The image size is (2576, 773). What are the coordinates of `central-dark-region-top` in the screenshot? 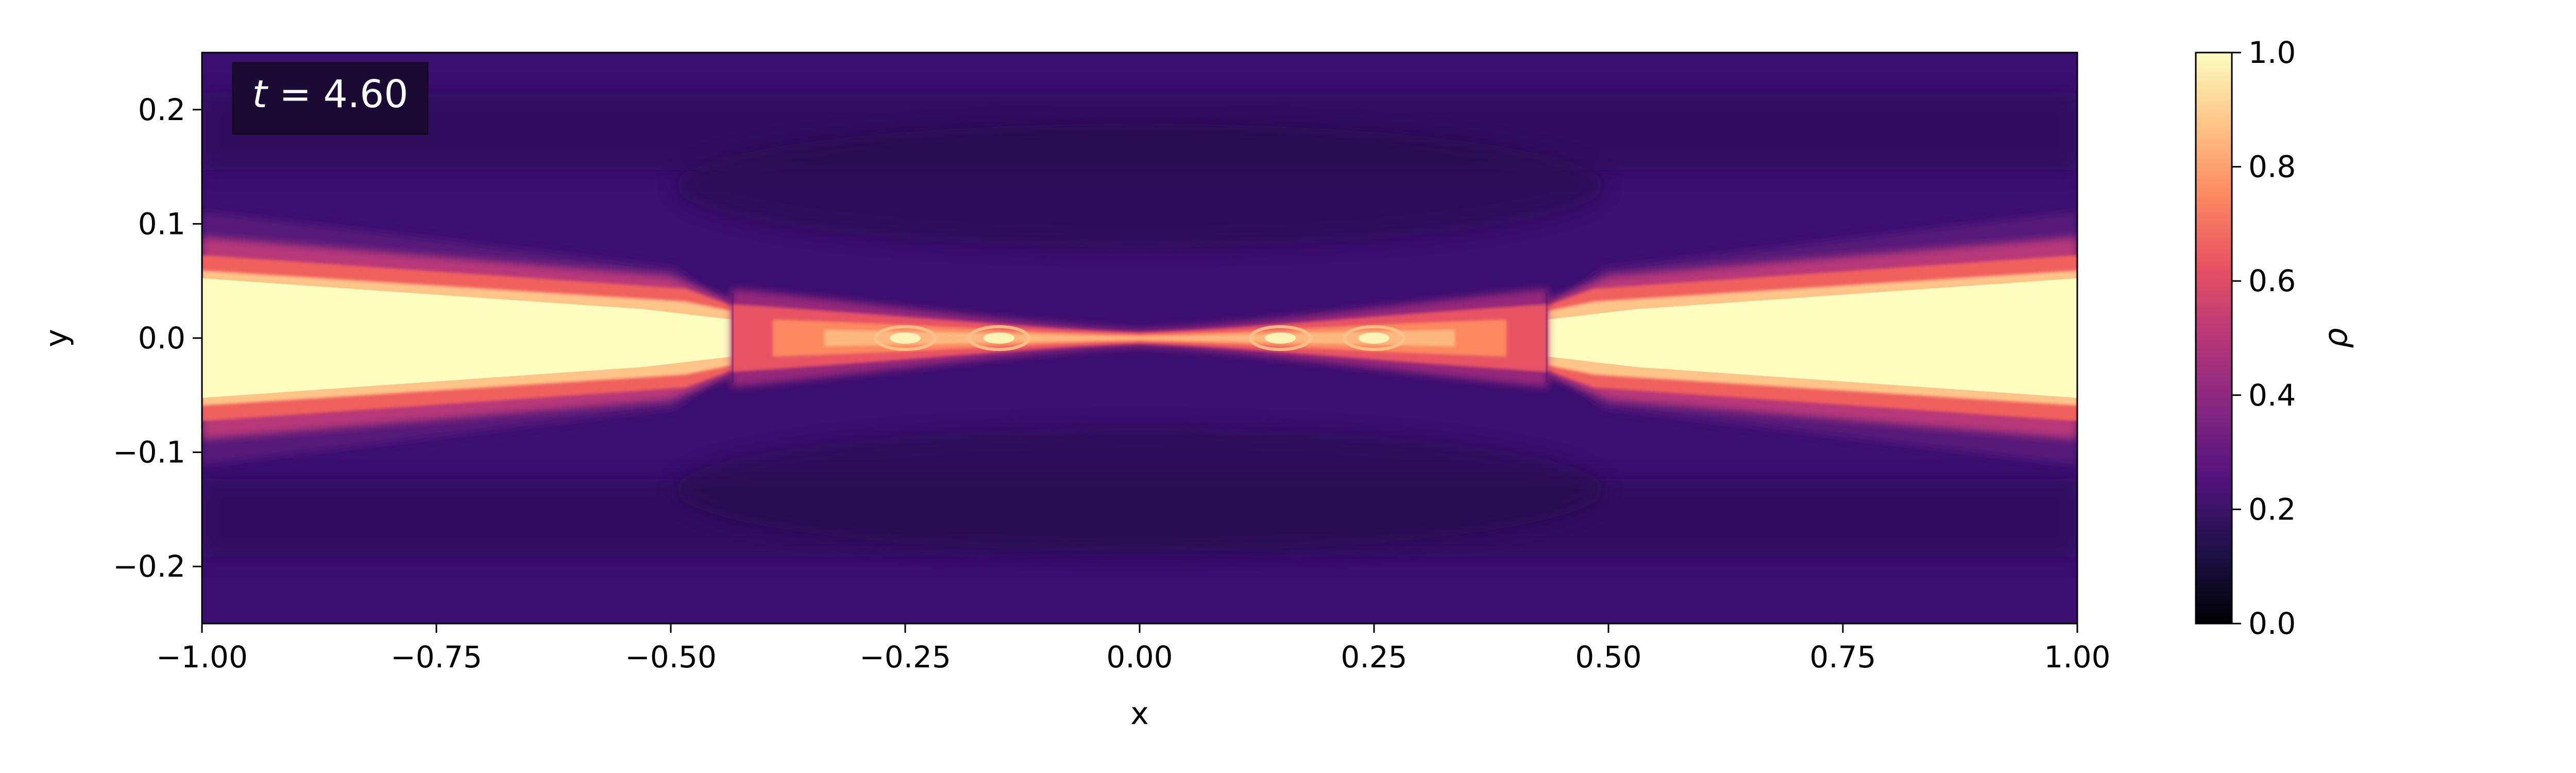 It's located at (1139, 185).